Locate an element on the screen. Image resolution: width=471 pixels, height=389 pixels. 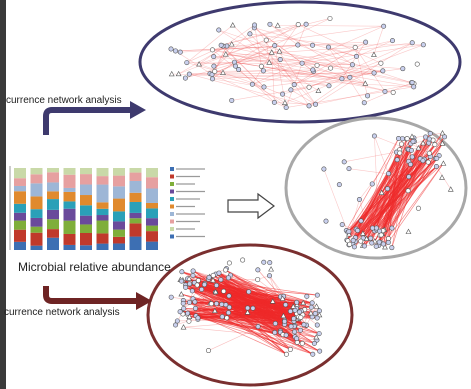
arrow-to-top-network is located at coordinates (94, 118).